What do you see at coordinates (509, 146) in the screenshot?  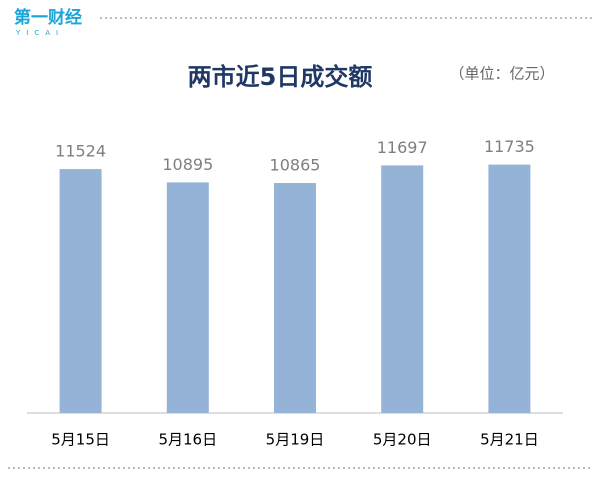 I see `value-label: 11735` at bounding box center [509, 146].